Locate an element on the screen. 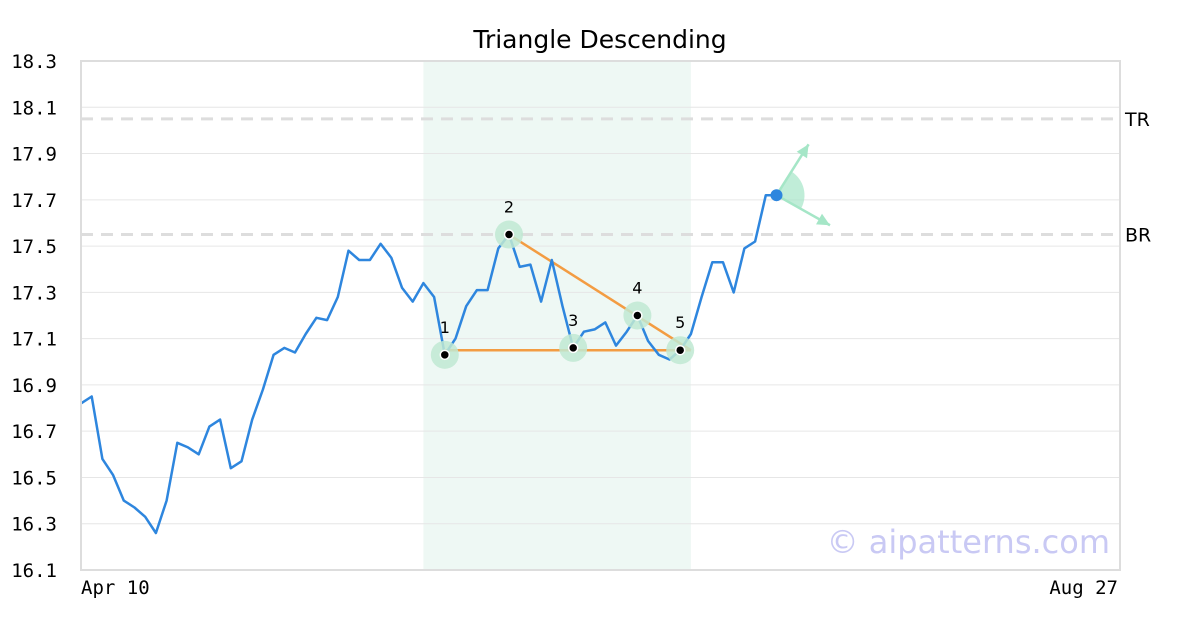 This screenshot has height=630, width=1200. y-tick-label: 17.1 is located at coordinates (34, 340).